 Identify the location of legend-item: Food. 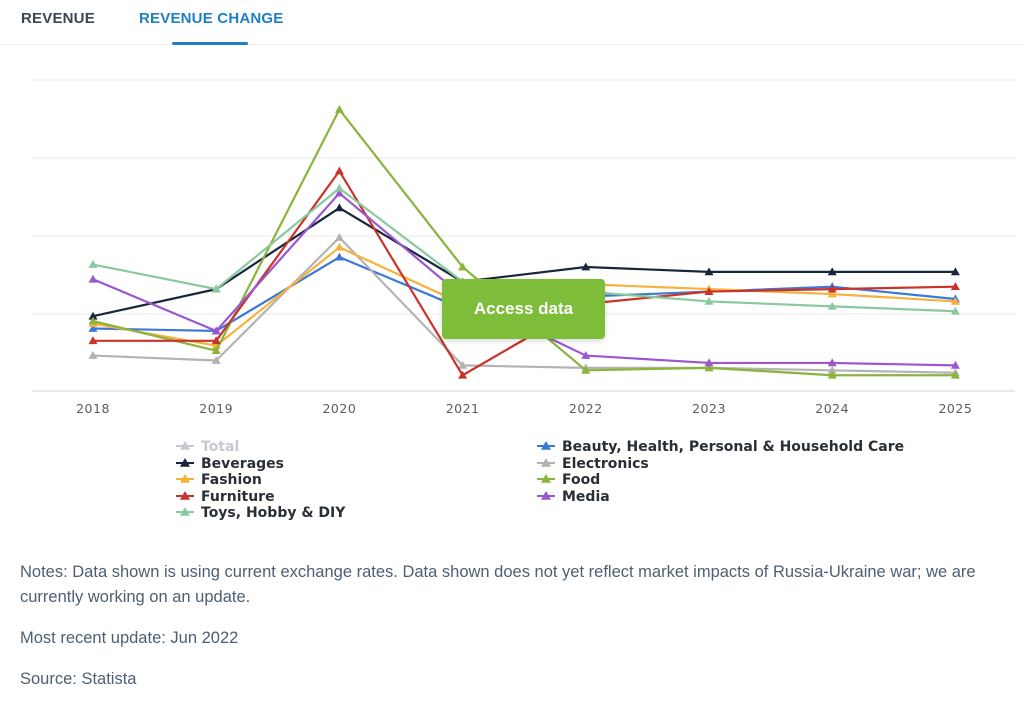
(568, 480).